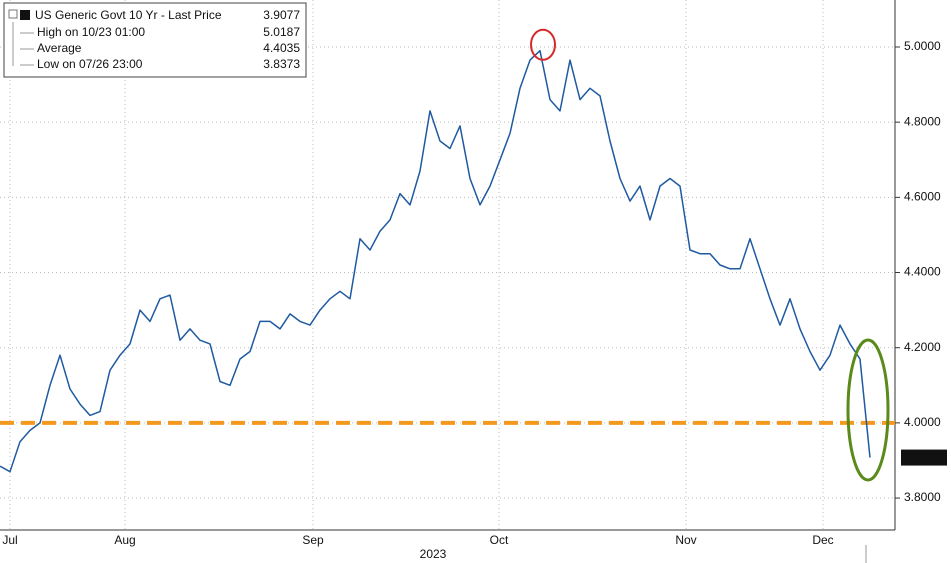 The width and height of the screenshot is (951, 563). What do you see at coordinates (868, 410) in the screenshot?
I see `highlight-ellipse` at bounding box center [868, 410].